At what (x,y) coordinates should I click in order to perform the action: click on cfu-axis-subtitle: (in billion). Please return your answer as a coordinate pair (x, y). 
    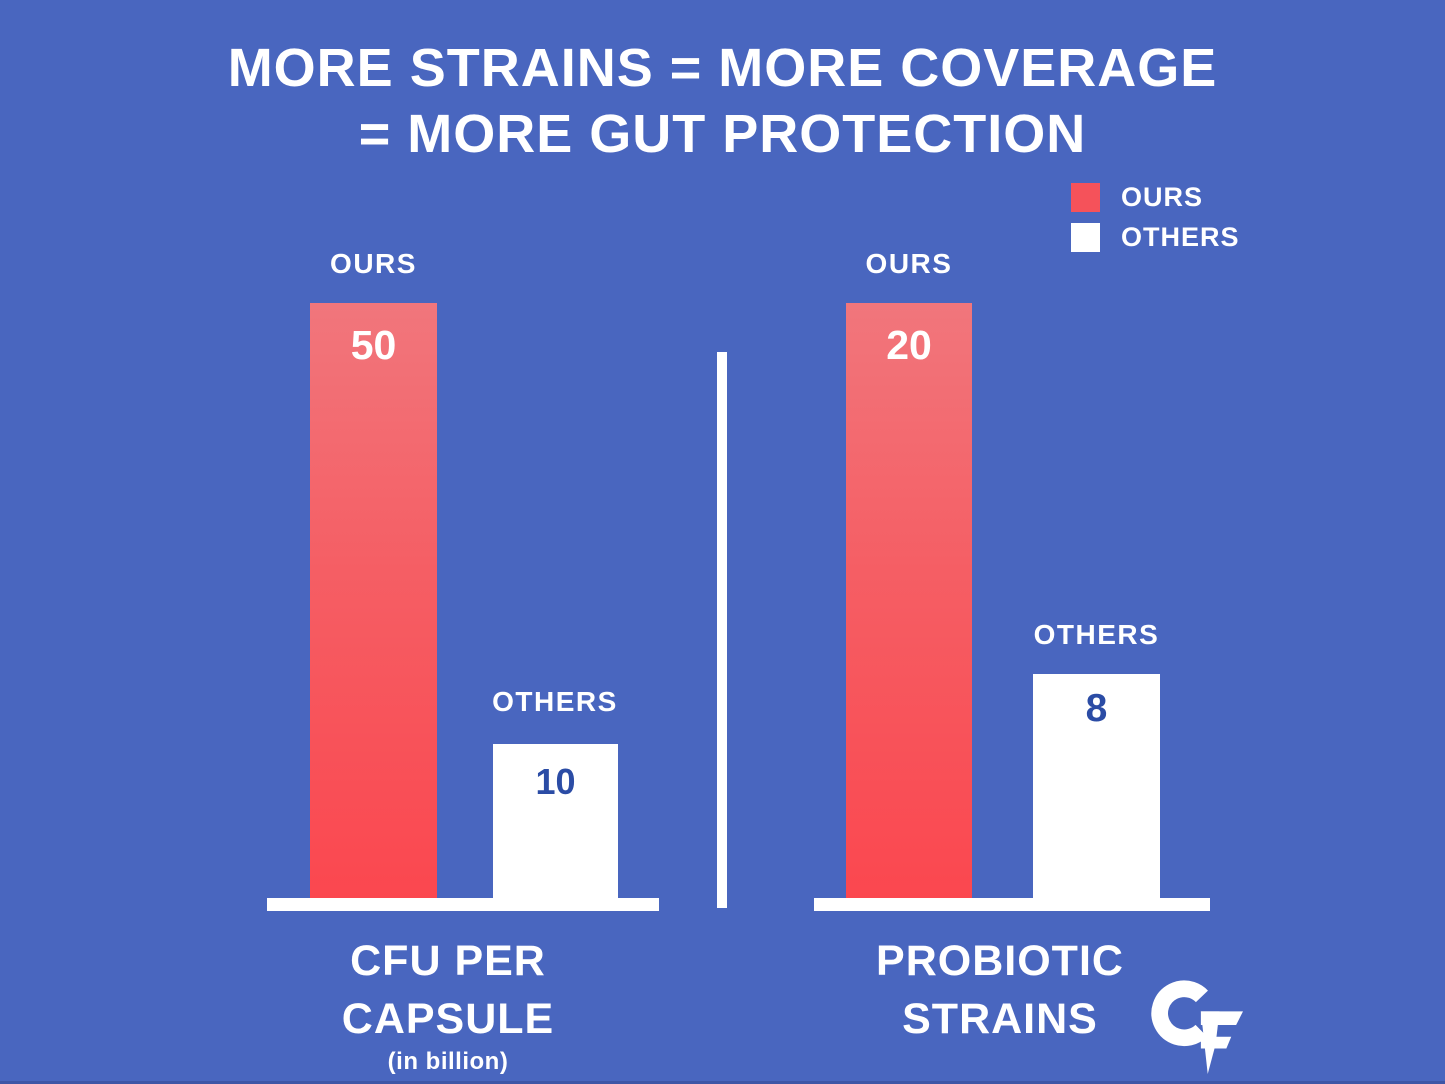
    Looking at the image, I should click on (448, 1062).